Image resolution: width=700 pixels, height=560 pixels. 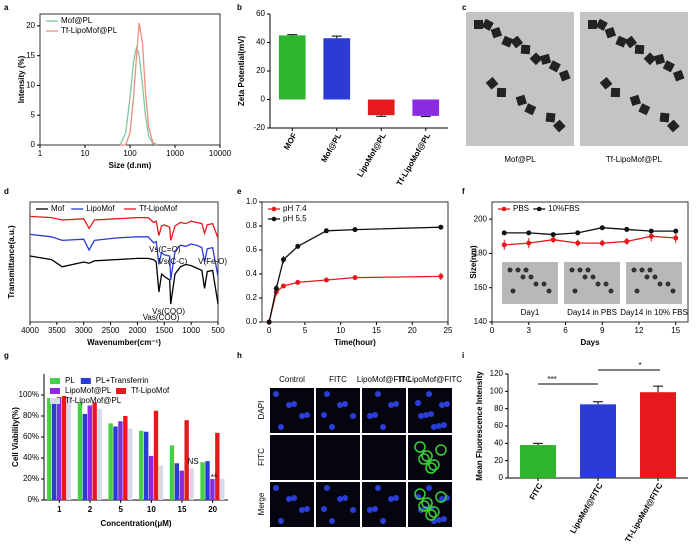 I want to click on annotation: Vs(C-C), so click(x=172, y=261).